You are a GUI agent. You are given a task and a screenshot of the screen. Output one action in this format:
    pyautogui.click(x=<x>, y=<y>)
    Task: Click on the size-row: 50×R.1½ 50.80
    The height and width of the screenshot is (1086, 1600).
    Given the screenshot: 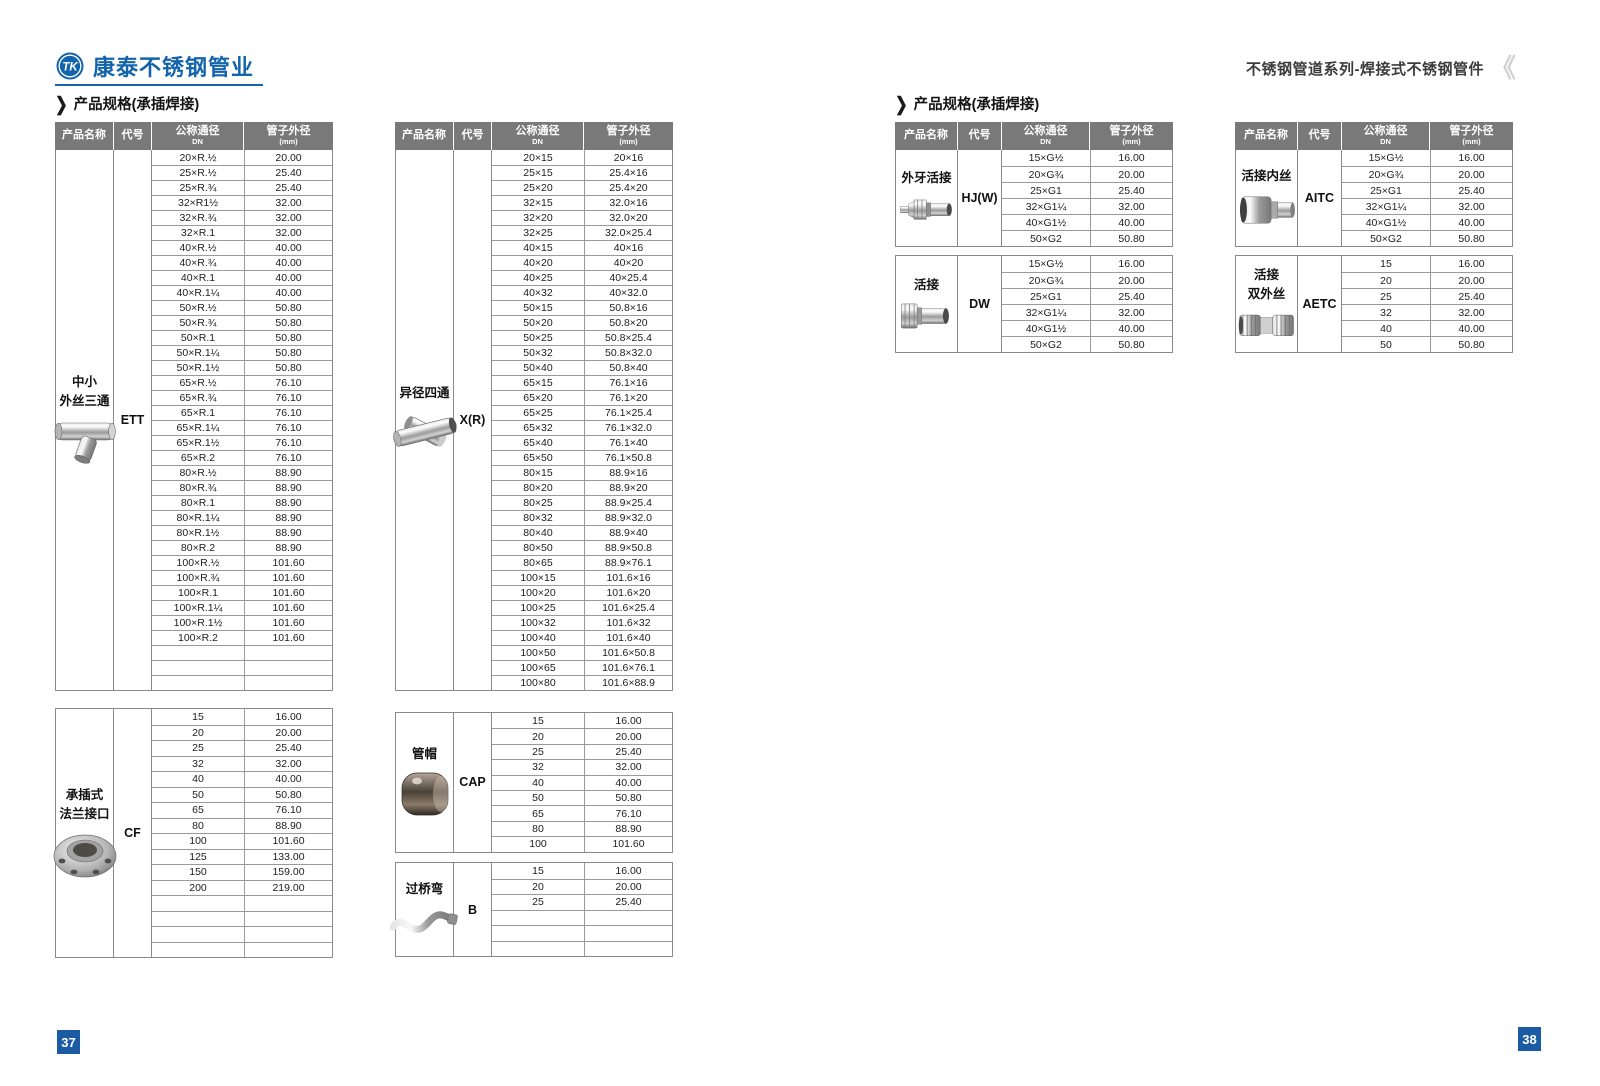 What is the action you would take?
    pyautogui.click(x=242, y=367)
    